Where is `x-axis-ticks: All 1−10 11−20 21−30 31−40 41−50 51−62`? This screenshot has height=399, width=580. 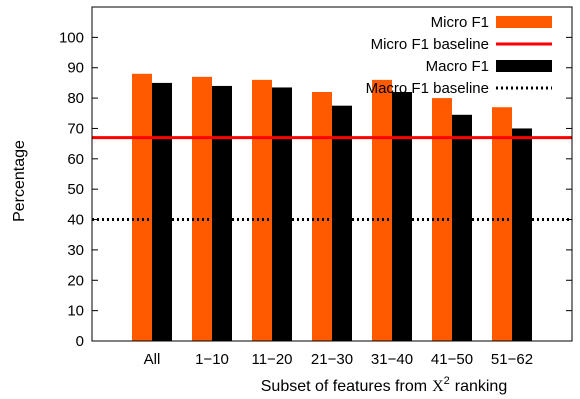 x-axis-ticks: All 1−10 11−20 21−30 31−40 41−50 51−62 is located at coordinates (338, 351).